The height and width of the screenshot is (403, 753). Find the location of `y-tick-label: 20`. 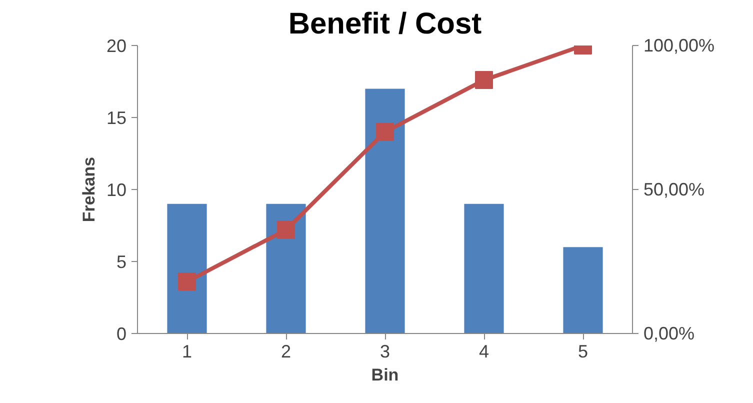

y-tick-label: 20 is located at coordinates (116, 46).